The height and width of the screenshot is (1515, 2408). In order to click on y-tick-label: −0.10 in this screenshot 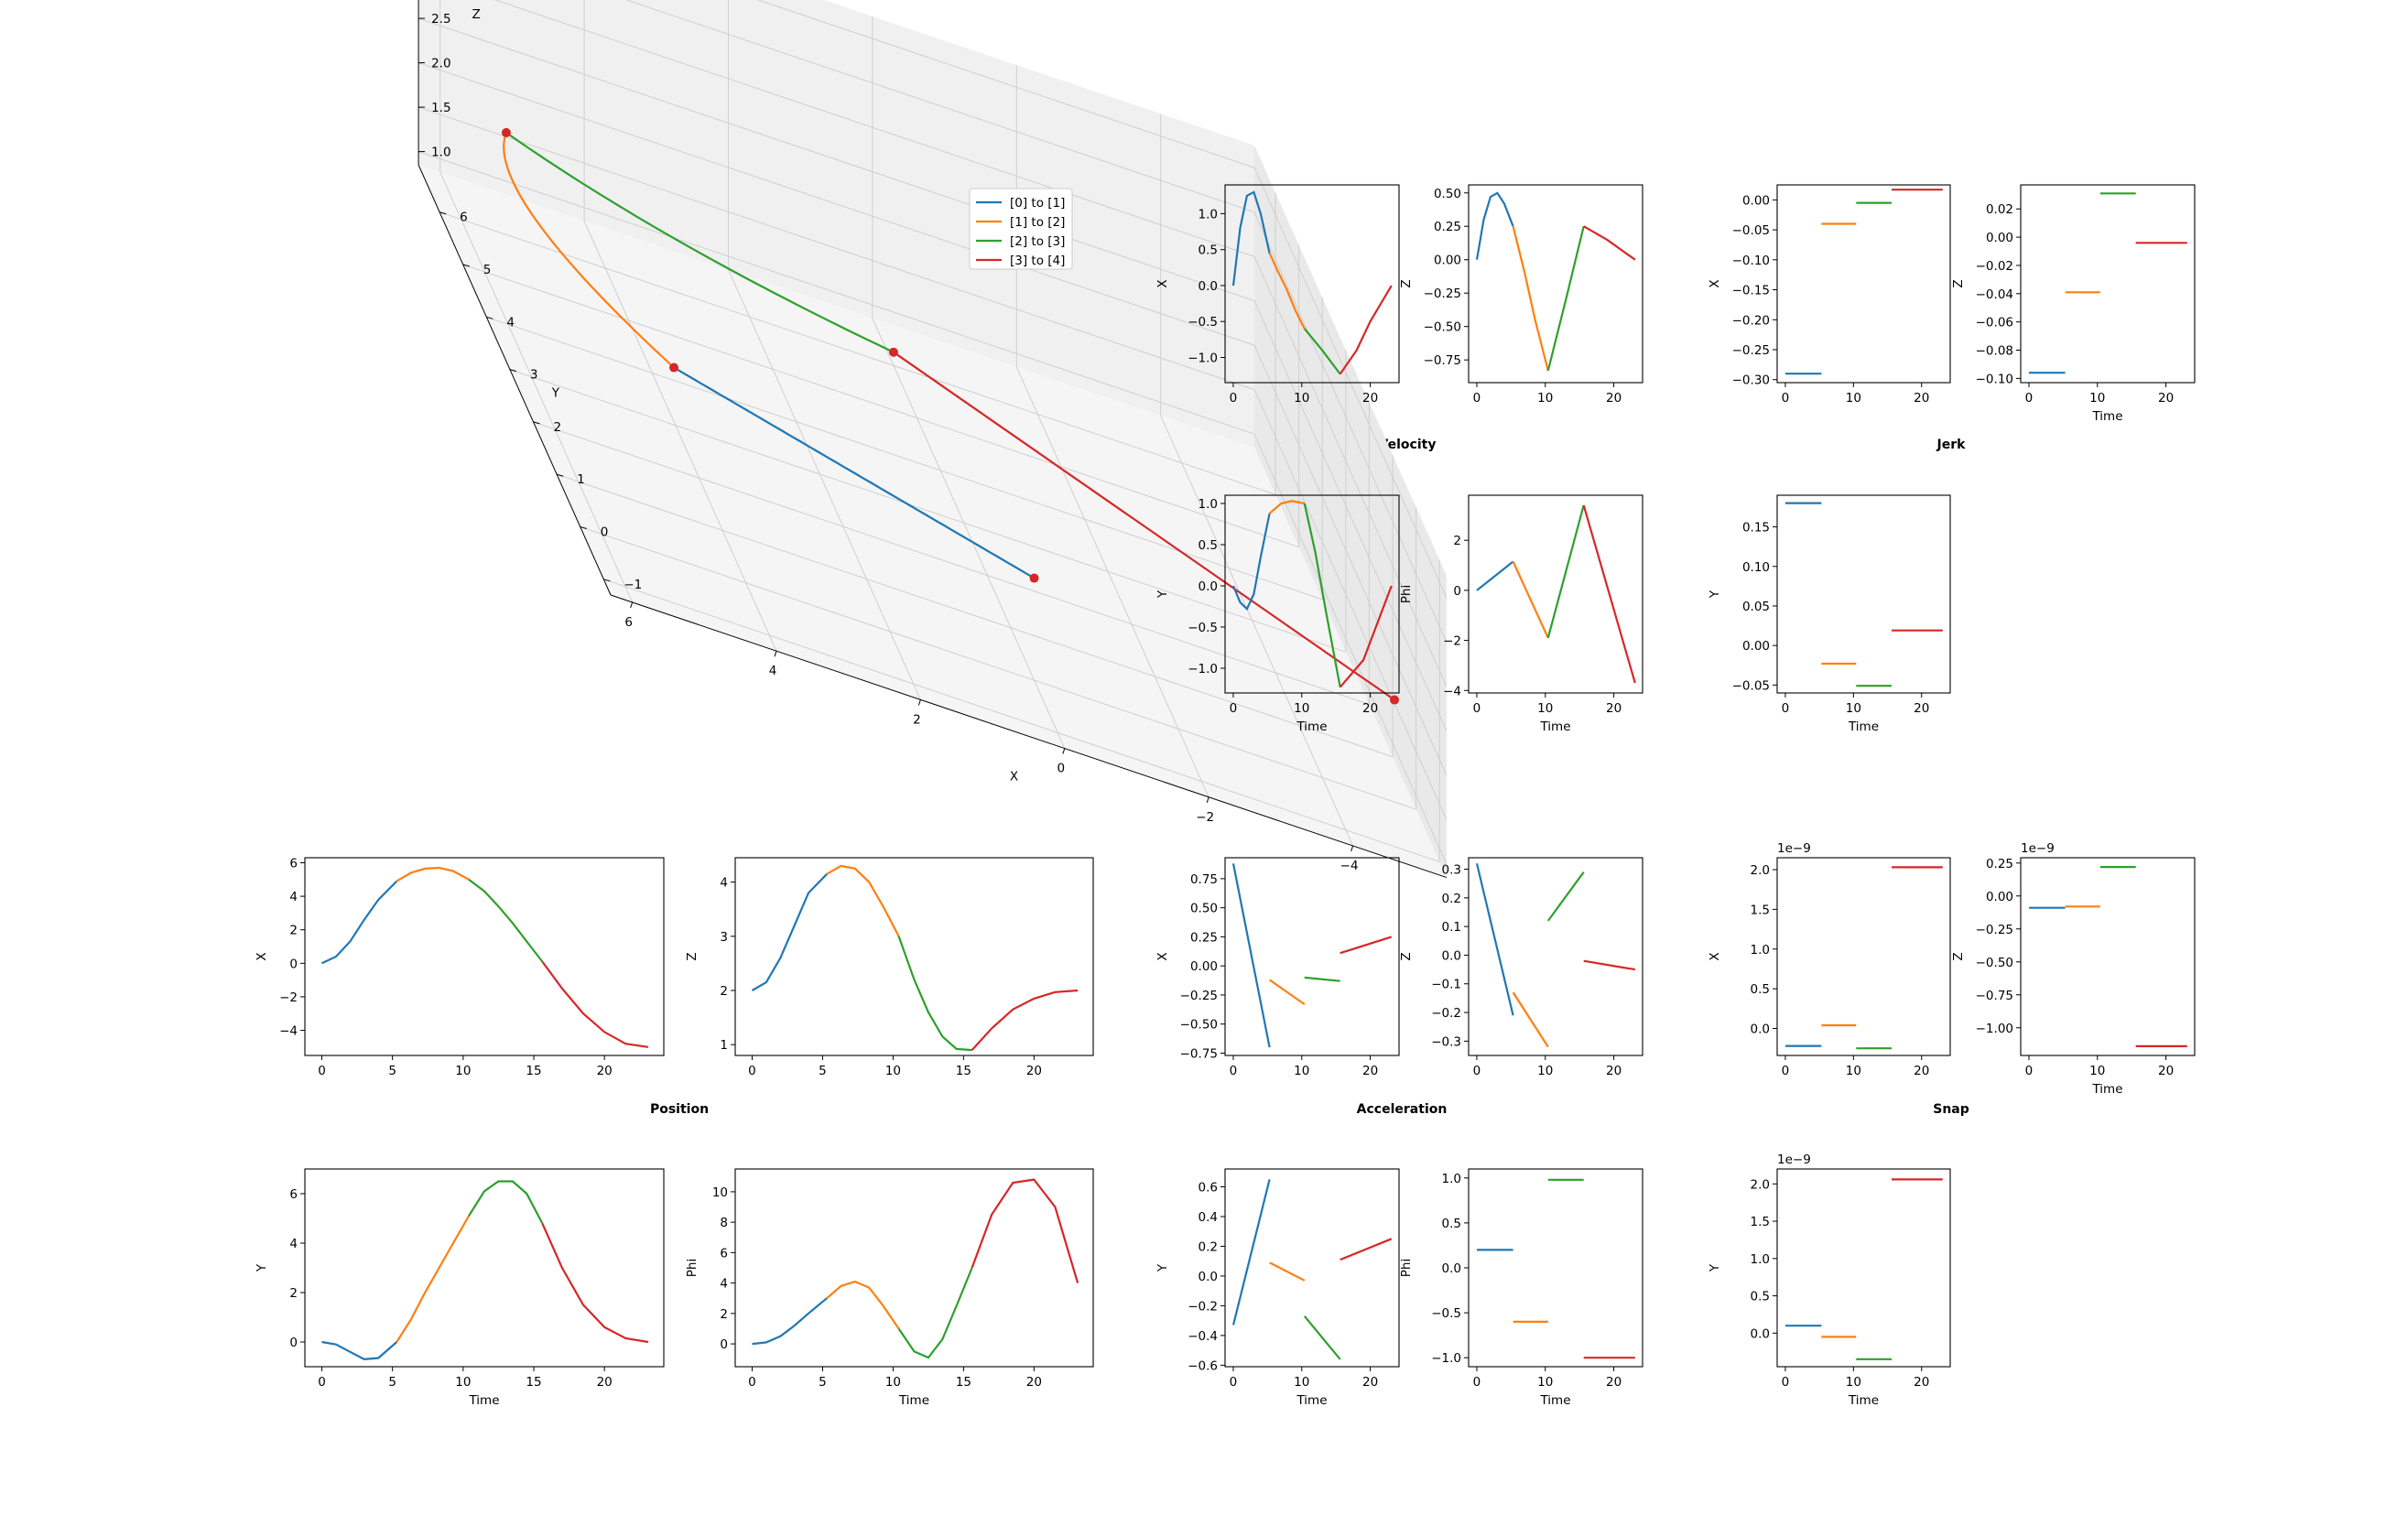, I will do `click(1994, 379)`.